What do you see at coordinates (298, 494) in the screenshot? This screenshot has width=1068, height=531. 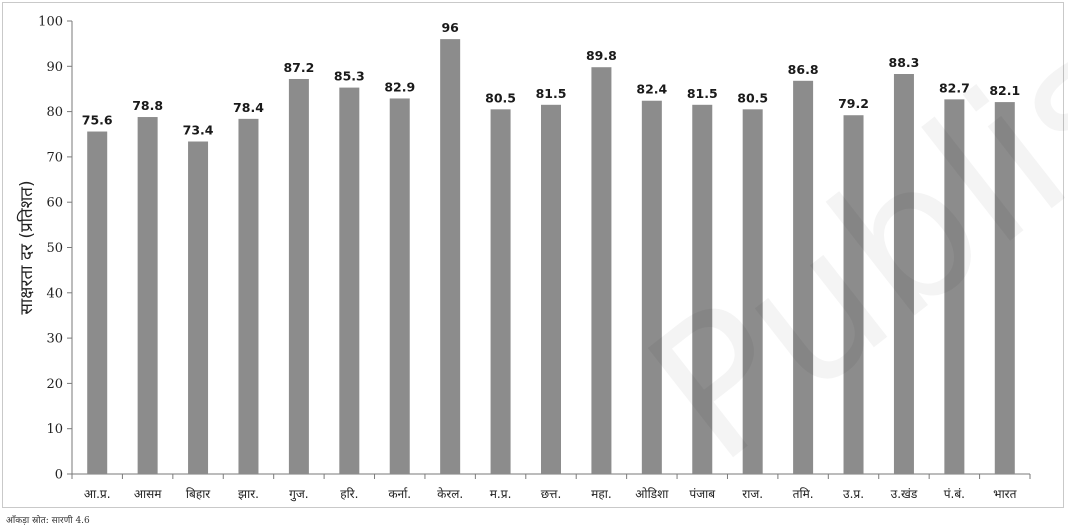 I see `x-tick-label: गुज.` at bounding box center [298, 494].